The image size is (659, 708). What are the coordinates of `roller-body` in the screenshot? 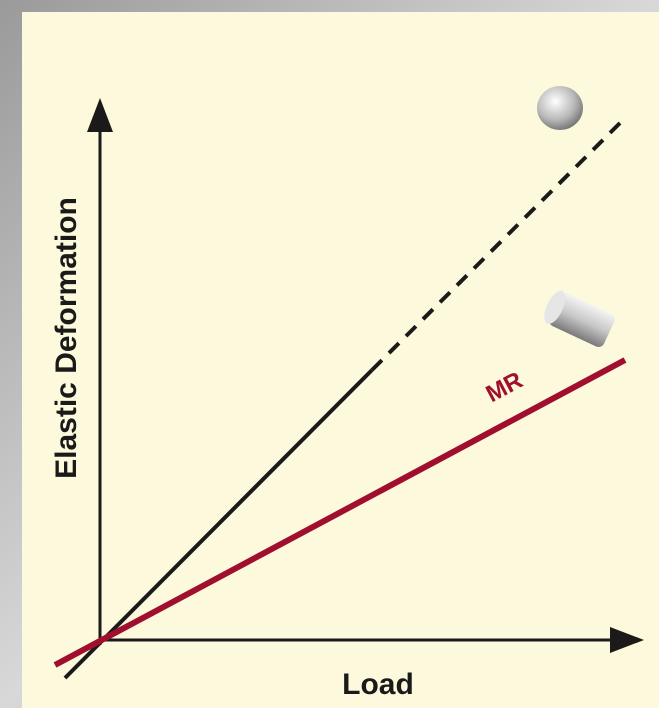 It's located at (582, 320).